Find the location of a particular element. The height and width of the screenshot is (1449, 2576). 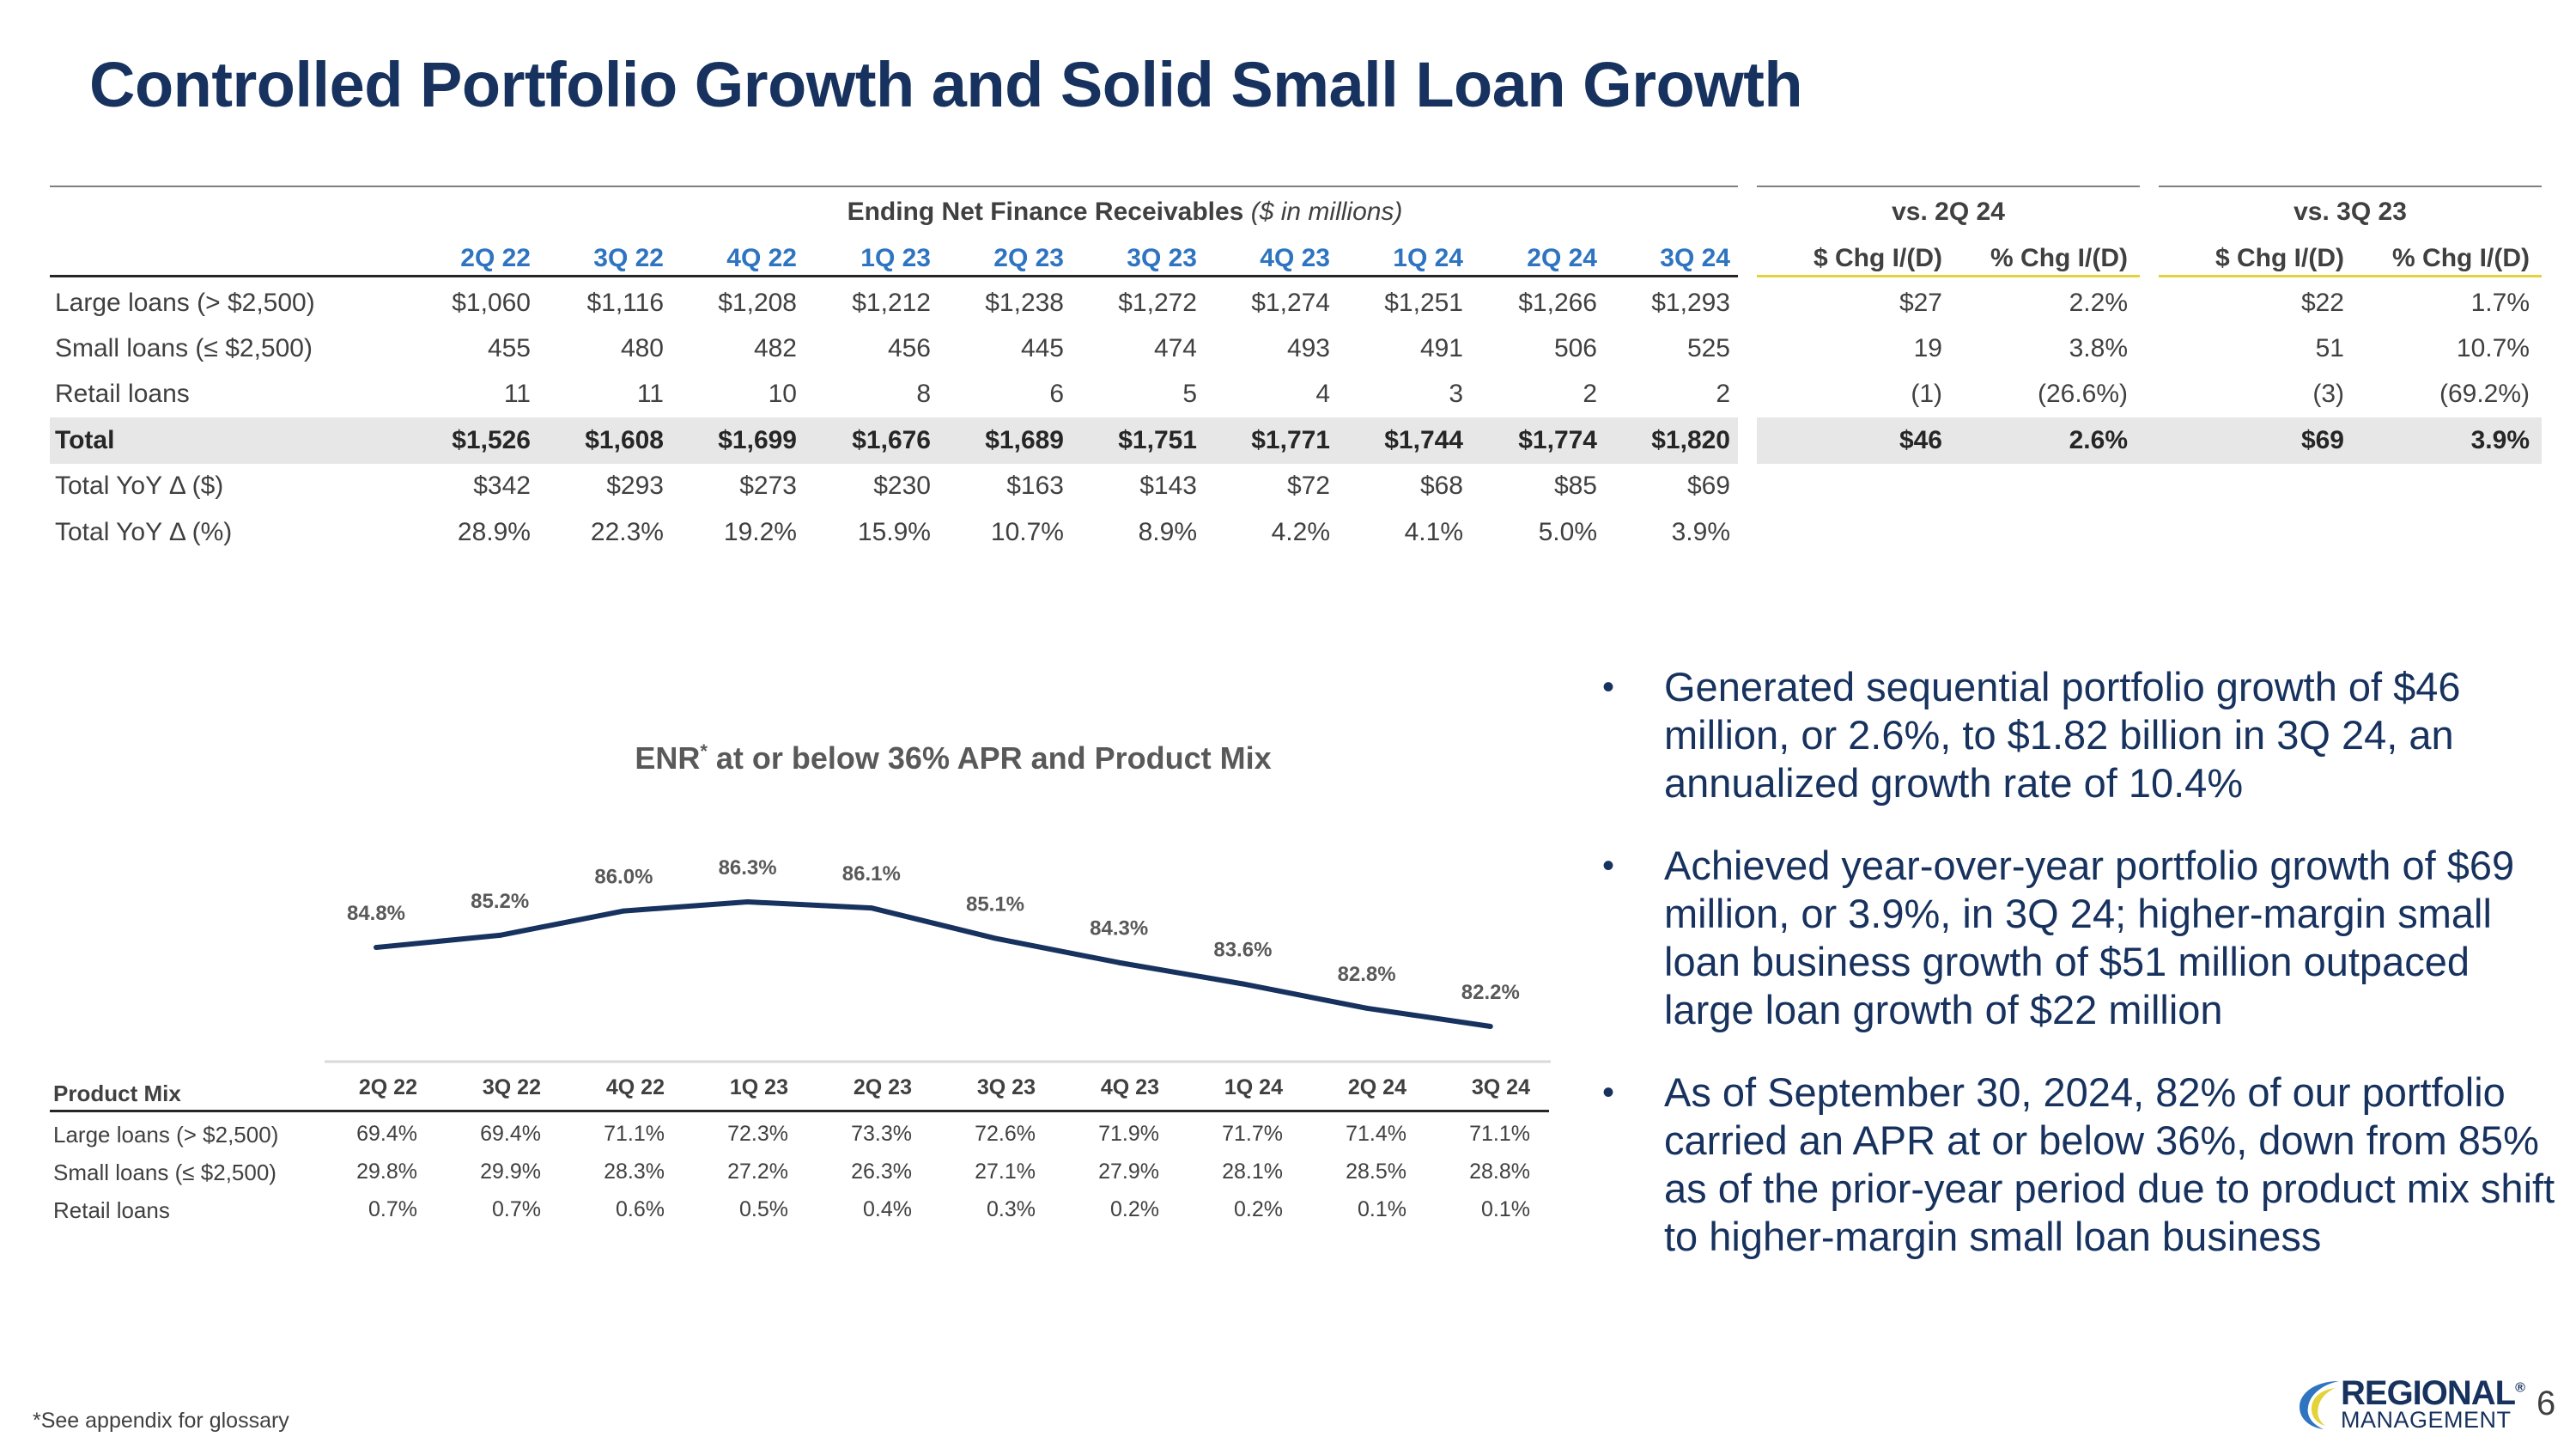

change-cell: 51 is located at coordinates (2329, 348).